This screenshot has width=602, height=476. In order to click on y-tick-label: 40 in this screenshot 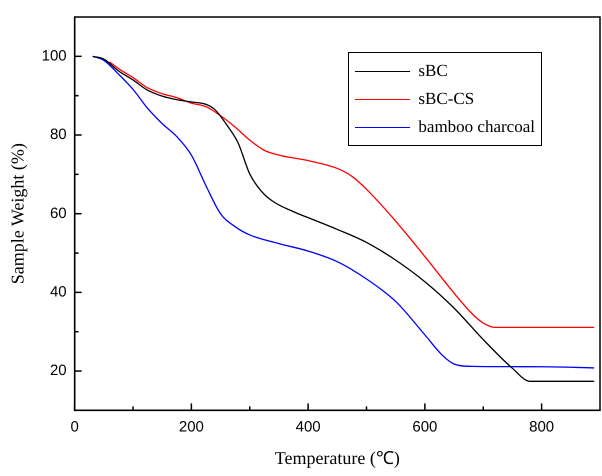, I will do `click(58, 292)`.